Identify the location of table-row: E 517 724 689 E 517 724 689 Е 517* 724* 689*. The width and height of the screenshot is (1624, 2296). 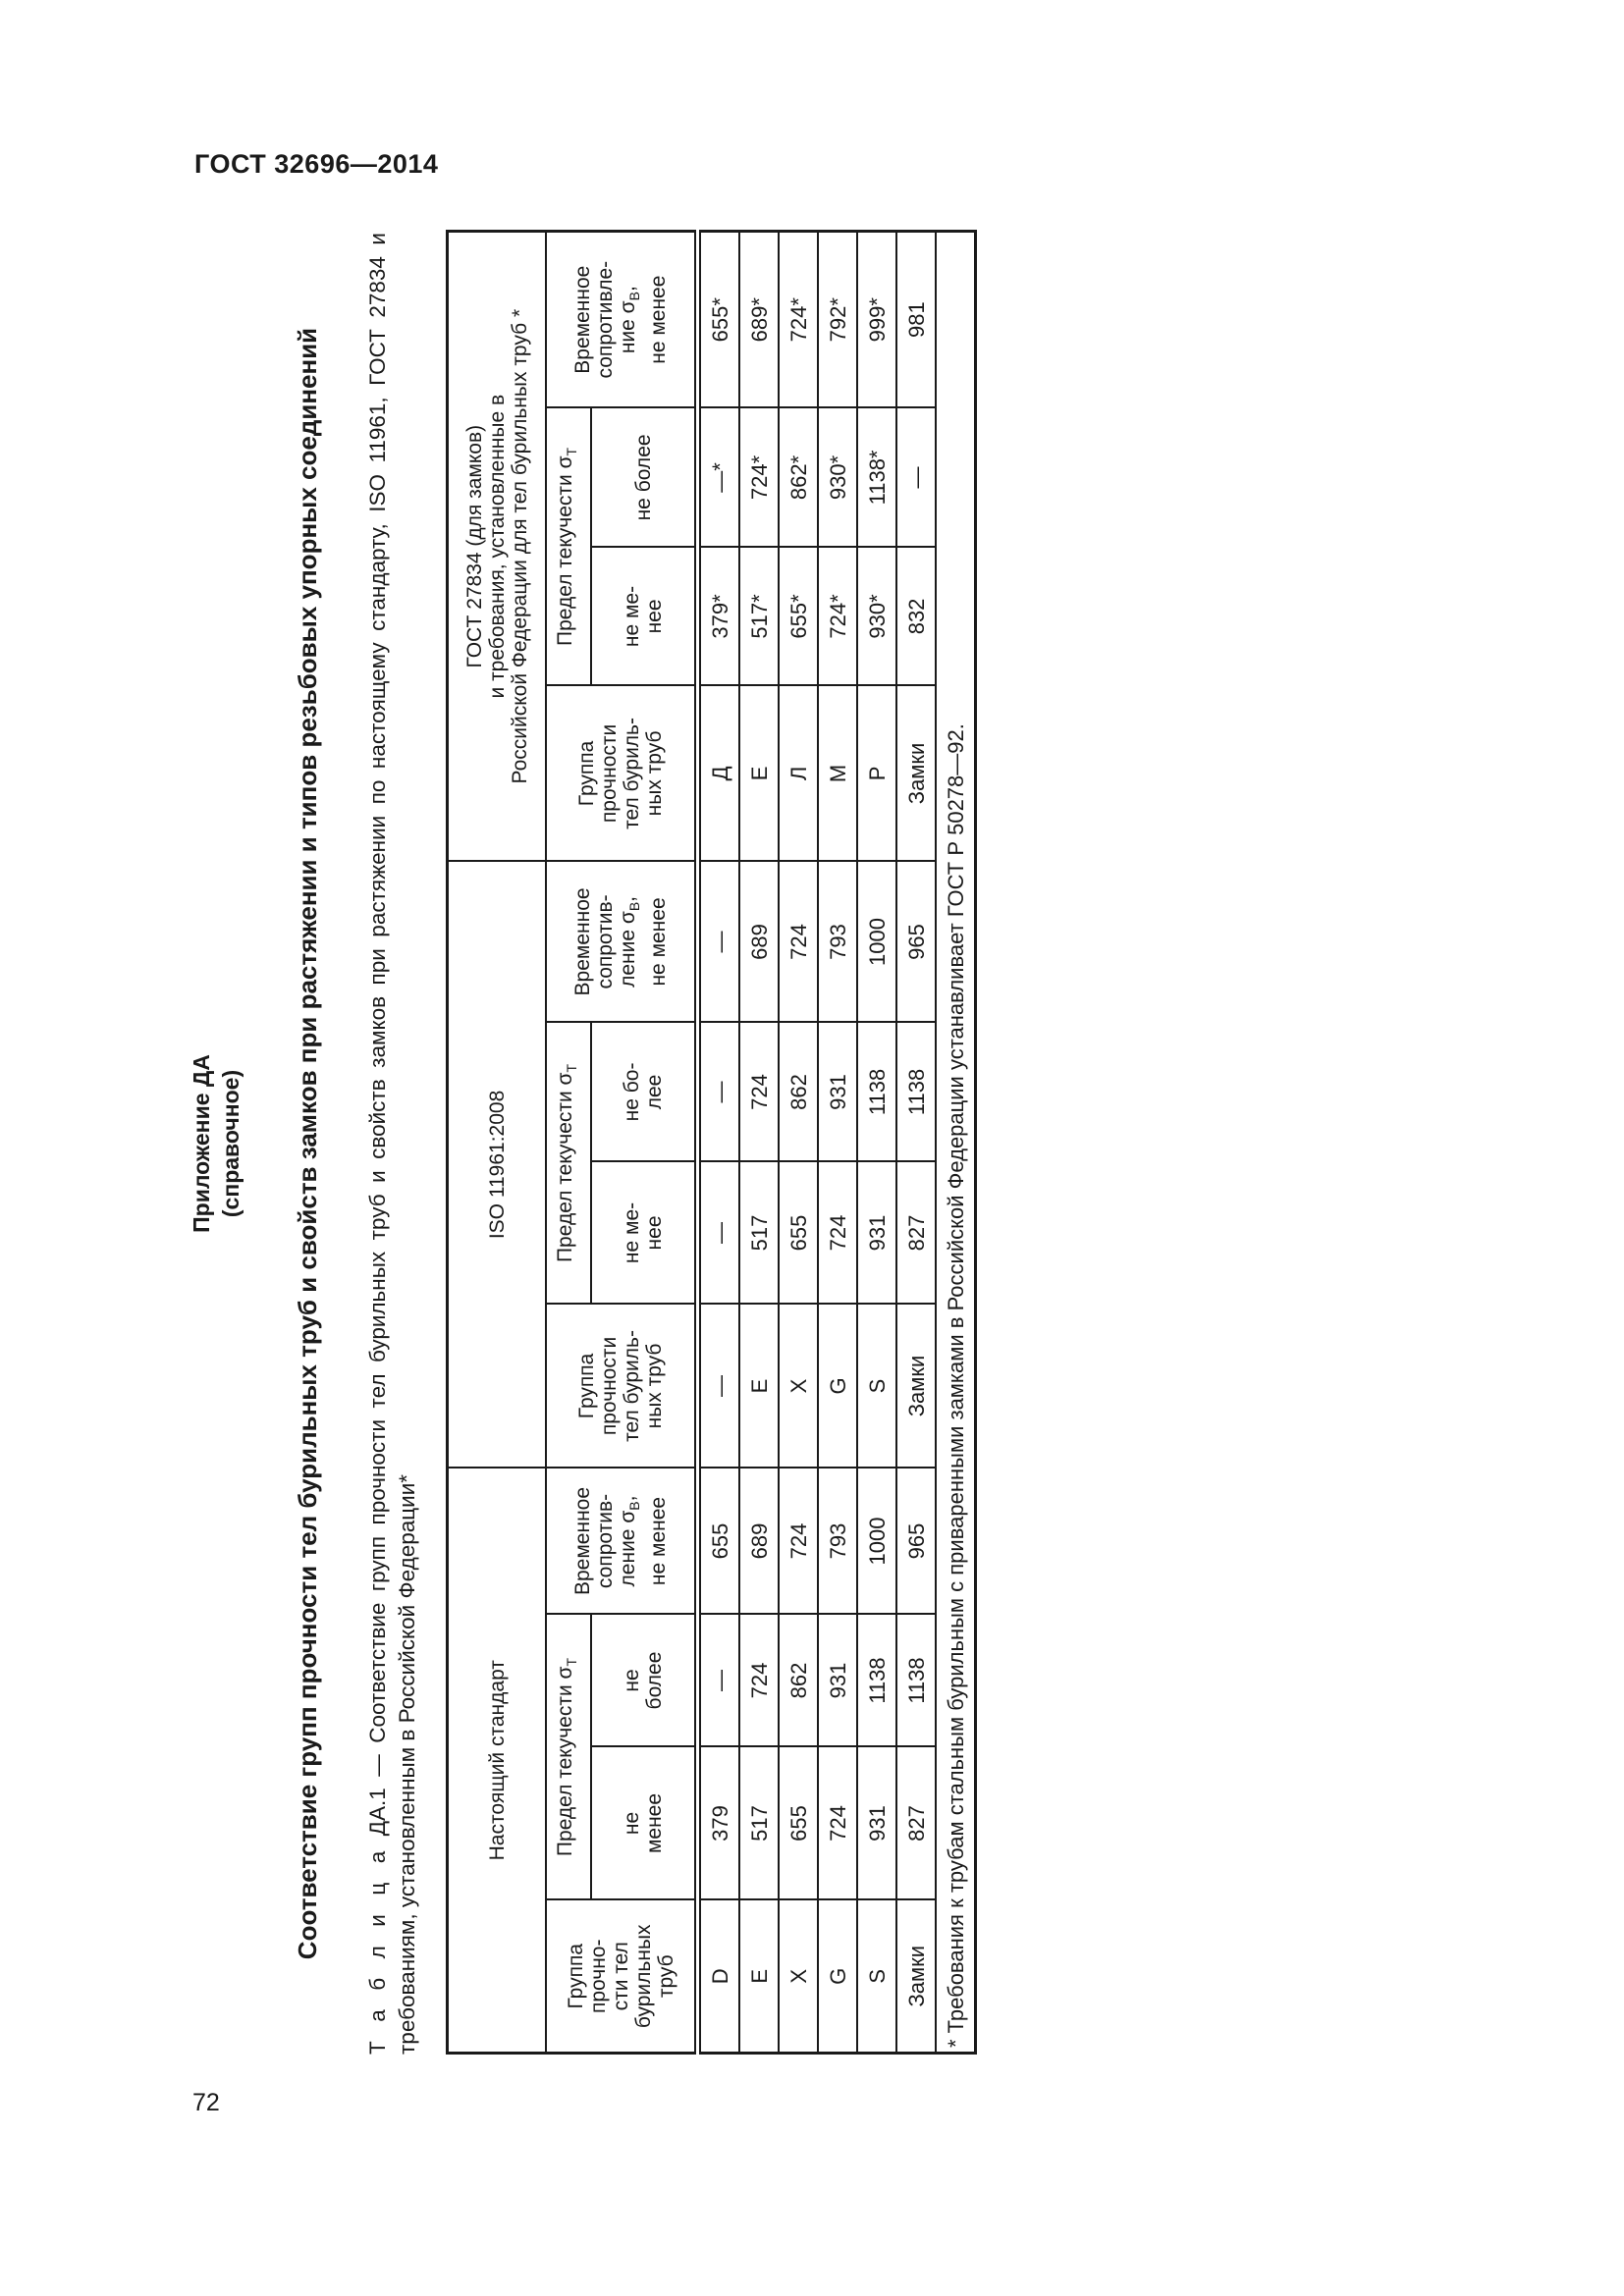
(759, 1142).